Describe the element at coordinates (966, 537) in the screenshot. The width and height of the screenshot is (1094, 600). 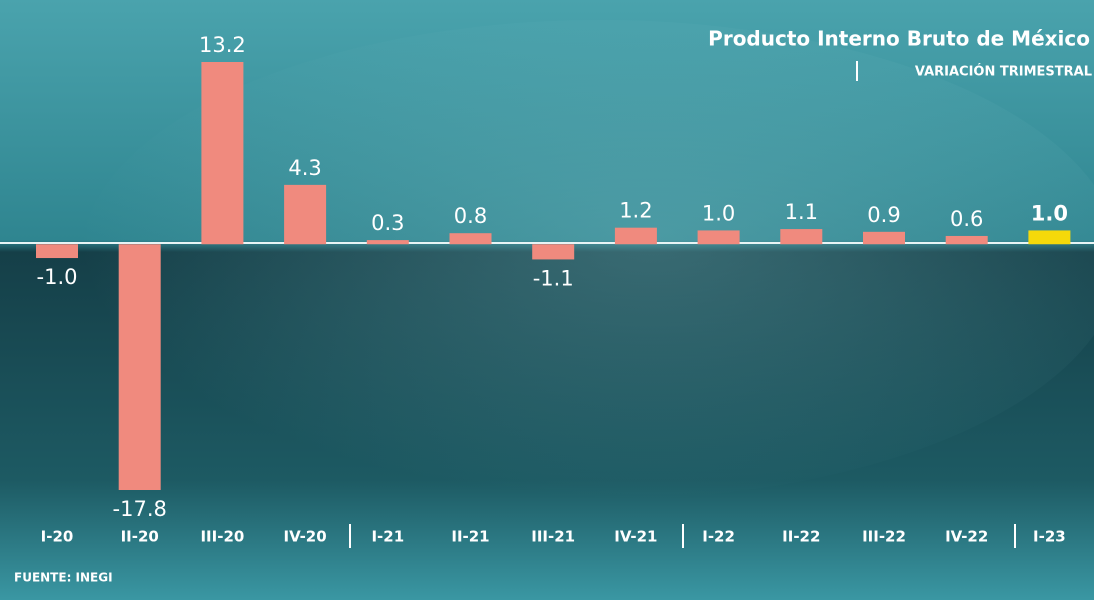
I see `x-tick-label: IV-22` at that location.